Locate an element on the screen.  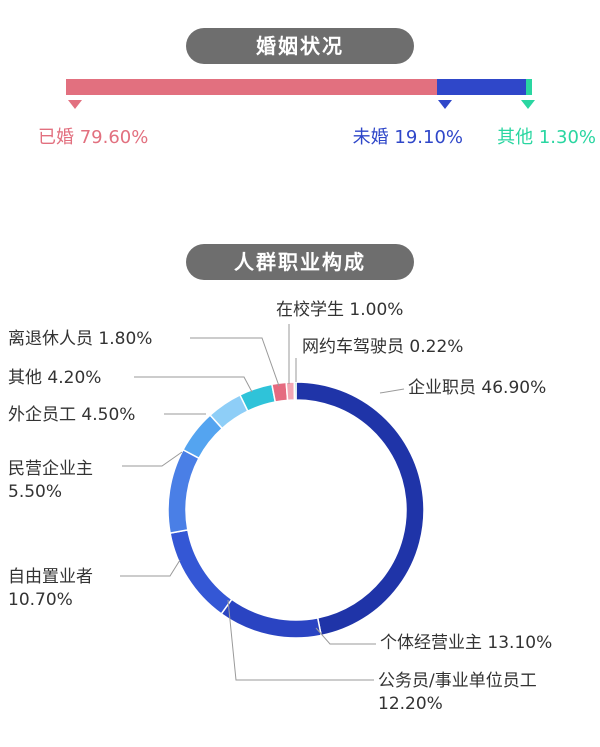
donut-label-line1: 网约车驾驶员 0.22% is located at coordinates (383, 347).